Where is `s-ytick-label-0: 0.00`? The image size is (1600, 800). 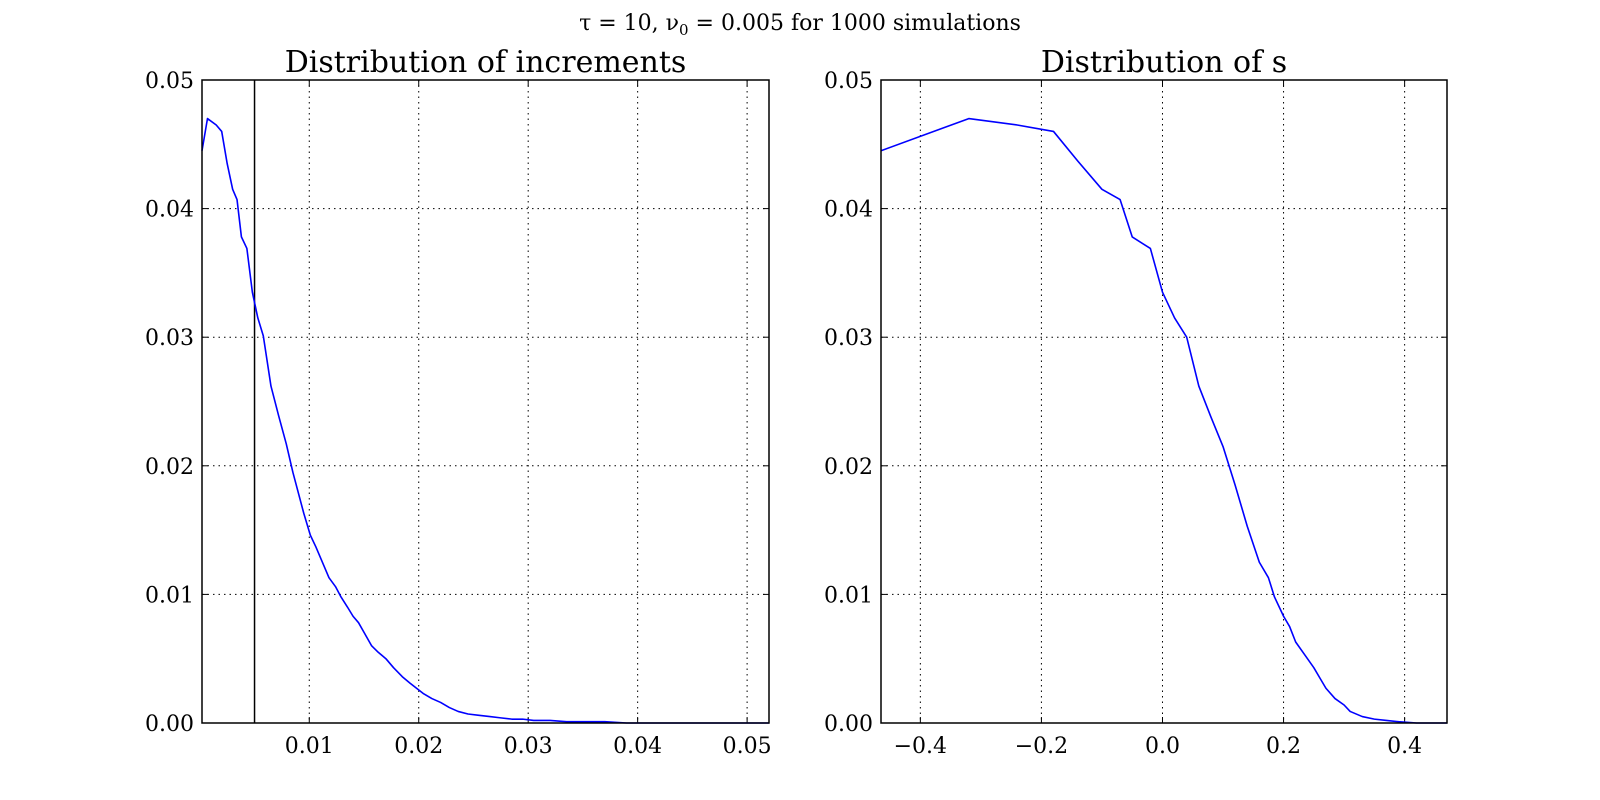
s-ytick-label-0: 0.00 is located at coordinates (848, 724).